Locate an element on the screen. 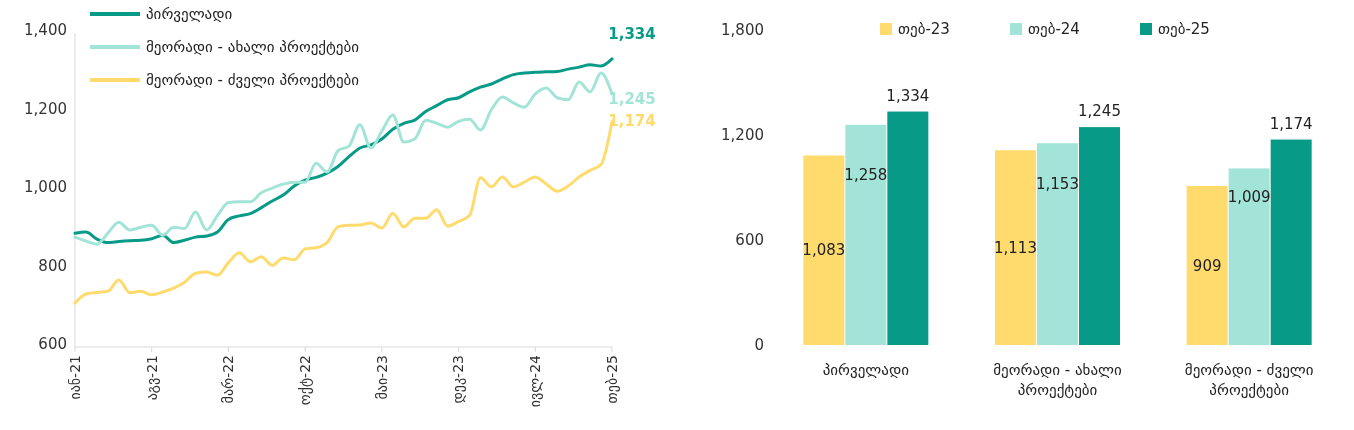  y-tick-label: 1,400 is located at coordinates (45, 30).